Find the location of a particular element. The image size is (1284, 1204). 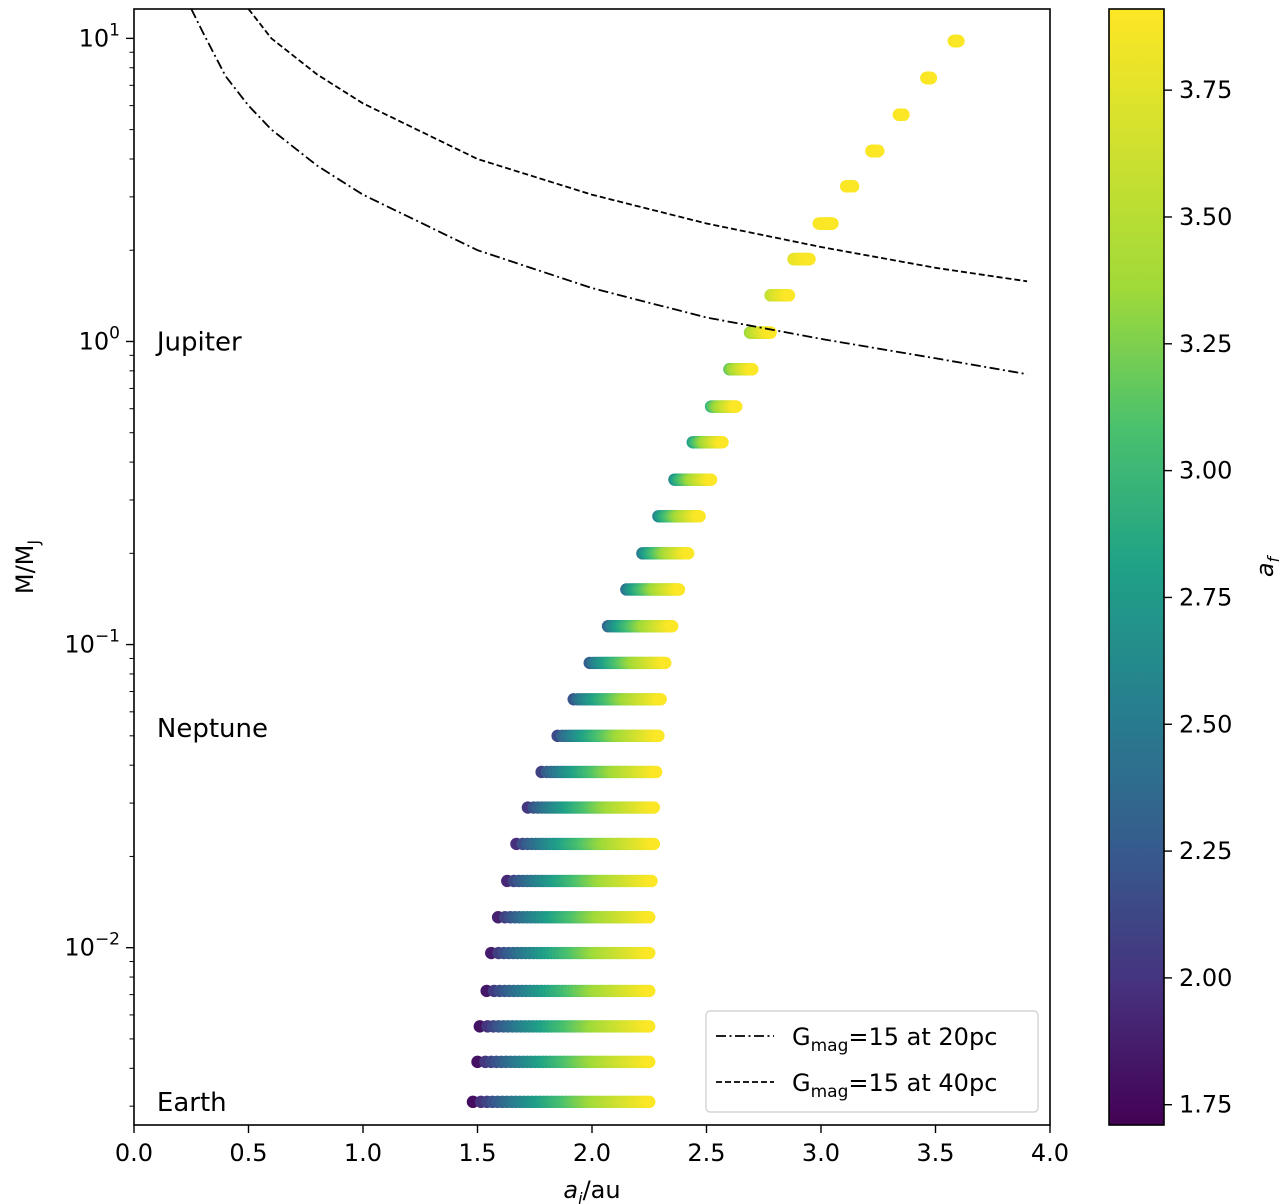

legend-label-40pc: Gmag=15 at 40pc is located at coordinates (894, 1085).